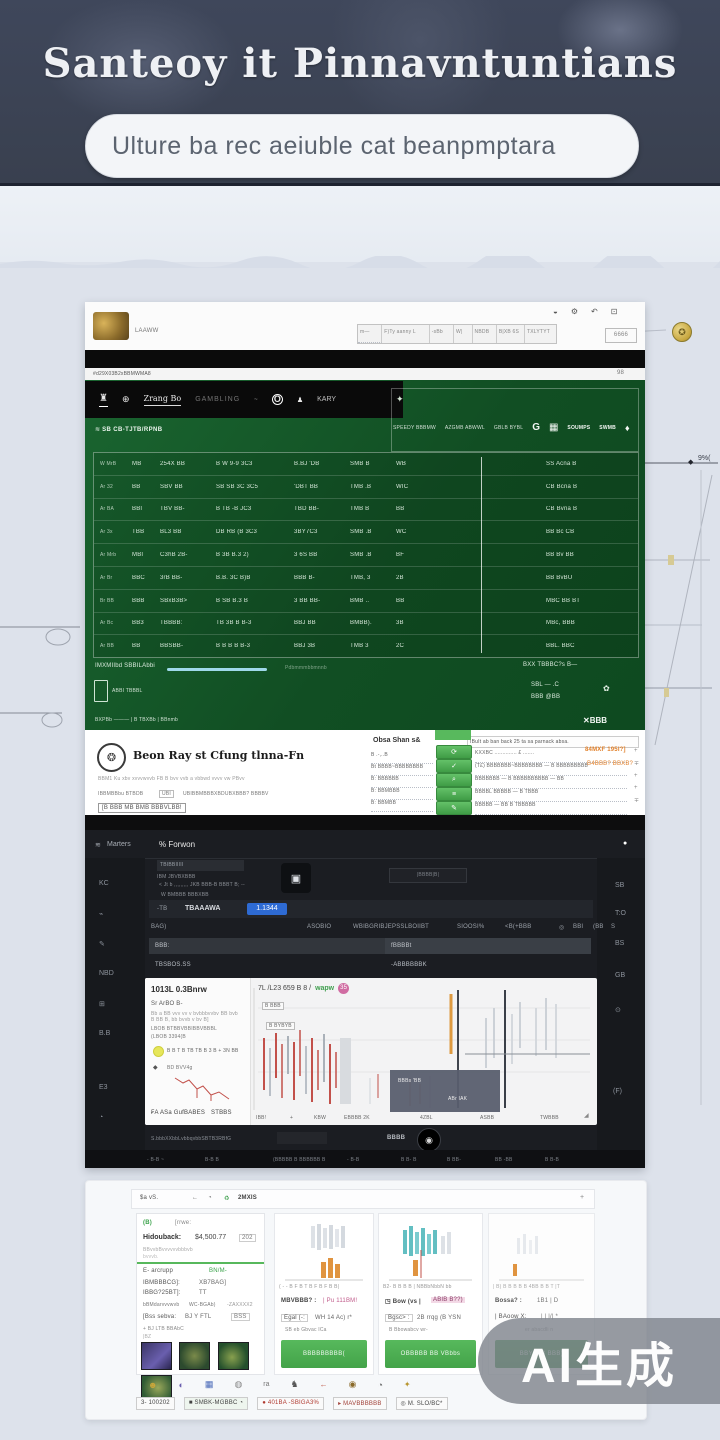  I want to click on menu-item: AZGMB ABWWL, so click(464, 427).